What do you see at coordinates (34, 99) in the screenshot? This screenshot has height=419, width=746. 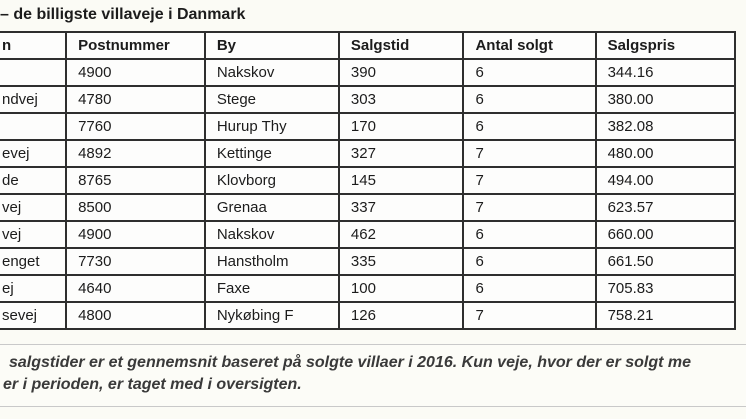 I see `cell-vejnavn: ndvej` at bounding box center [34, 99].